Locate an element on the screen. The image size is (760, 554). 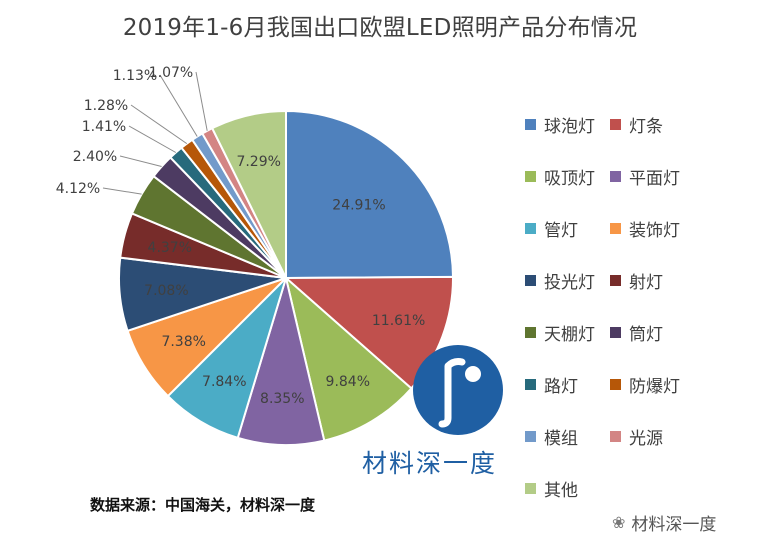
legend-item-2: 吸顶灯 is located at coordinates (560, 176).